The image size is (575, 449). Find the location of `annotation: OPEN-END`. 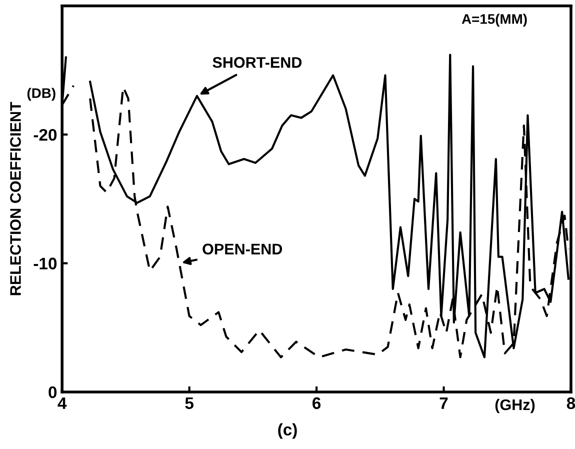

annotation: OPEN-END is located at coordinates (242, 249).